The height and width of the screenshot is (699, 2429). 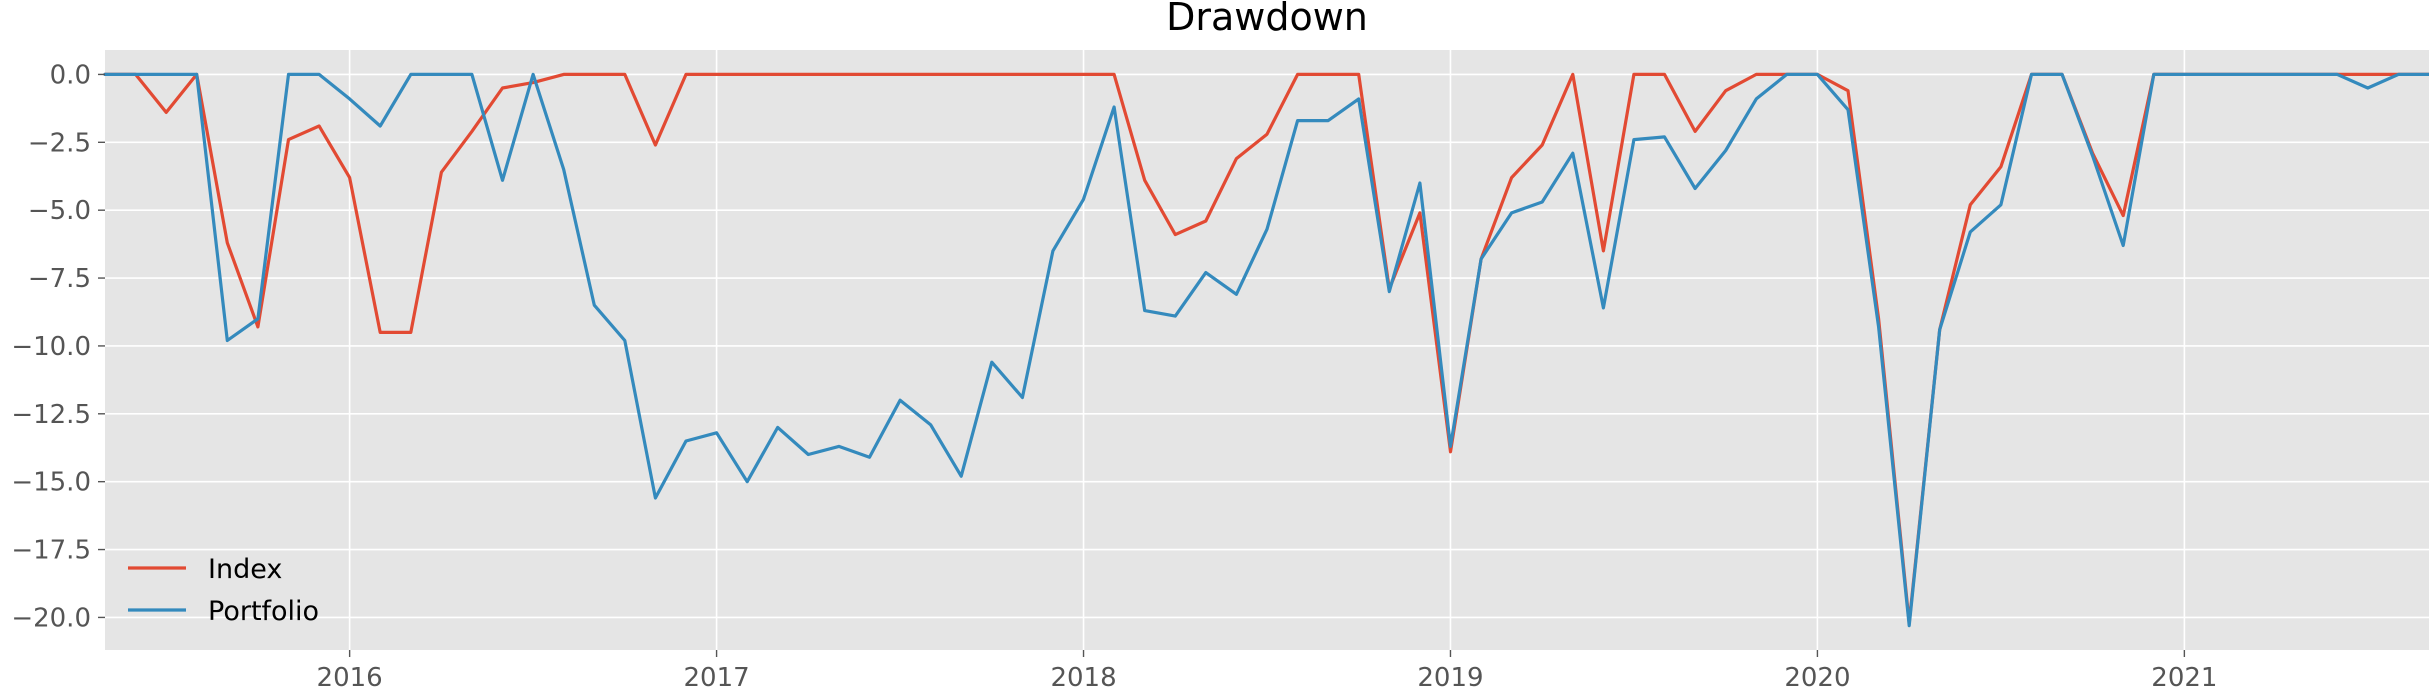 What do you see at coordinates (59, 279) in the screenshot?
I see `y-tick-label: −7.5` at bounding box center [59, 279].